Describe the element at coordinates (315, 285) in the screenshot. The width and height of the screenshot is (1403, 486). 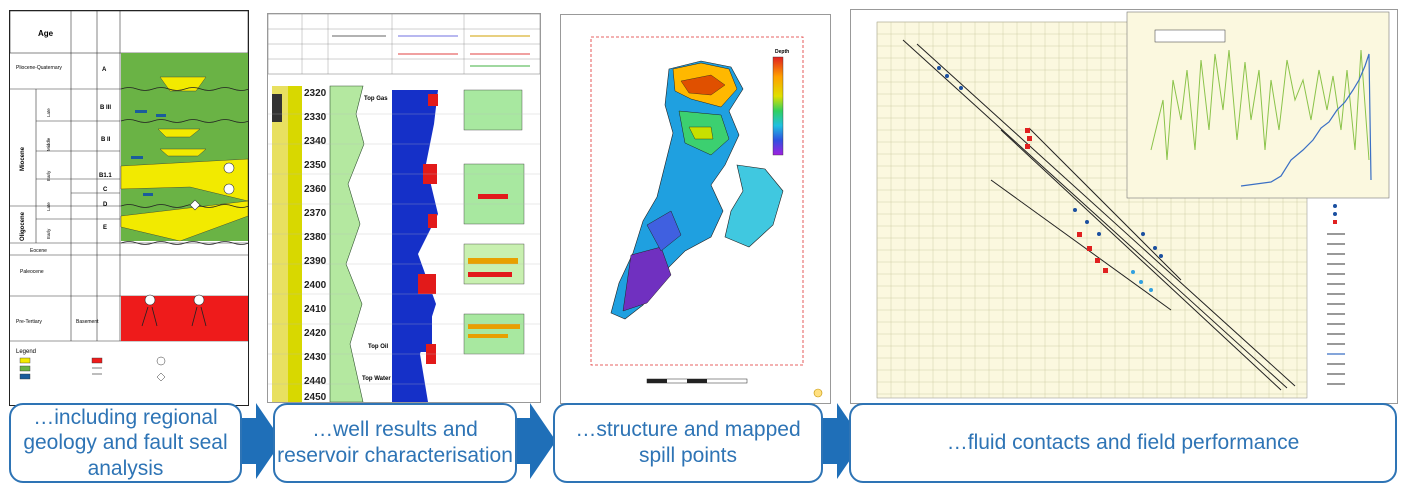
I see `depth-tick: 2400` at that location.